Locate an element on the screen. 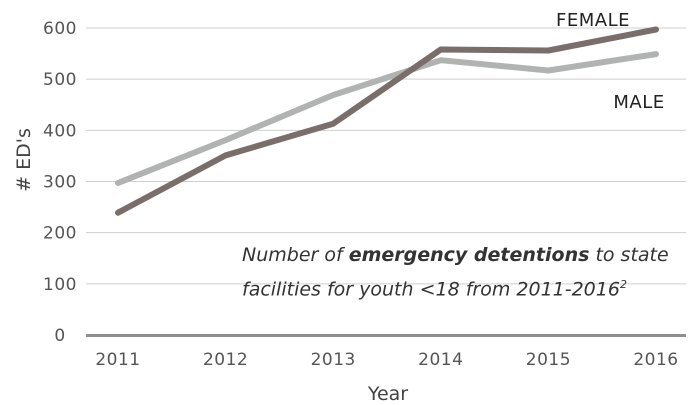 The image size is (696, 405). x-tick-label: 2012 is located at coordinates (225, 360).